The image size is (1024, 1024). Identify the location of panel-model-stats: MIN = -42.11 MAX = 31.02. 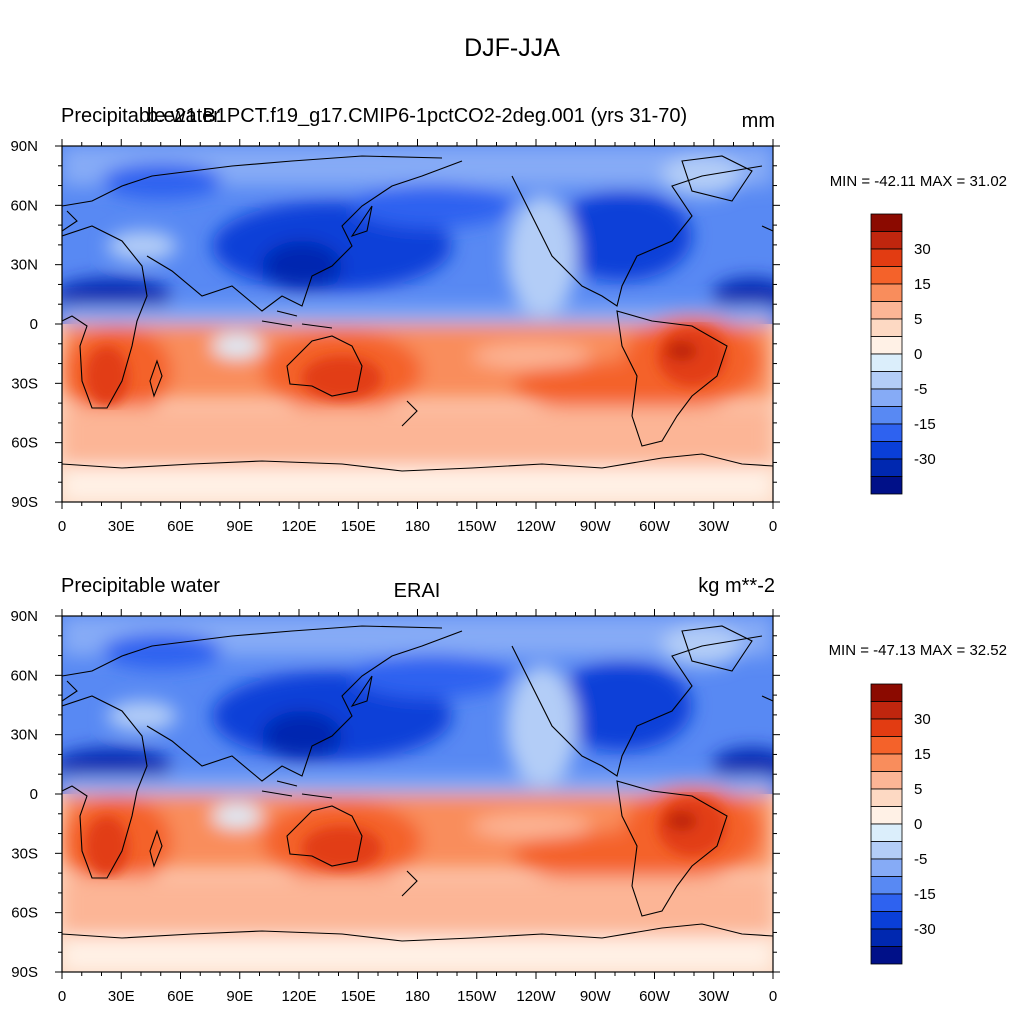
(918, 181).